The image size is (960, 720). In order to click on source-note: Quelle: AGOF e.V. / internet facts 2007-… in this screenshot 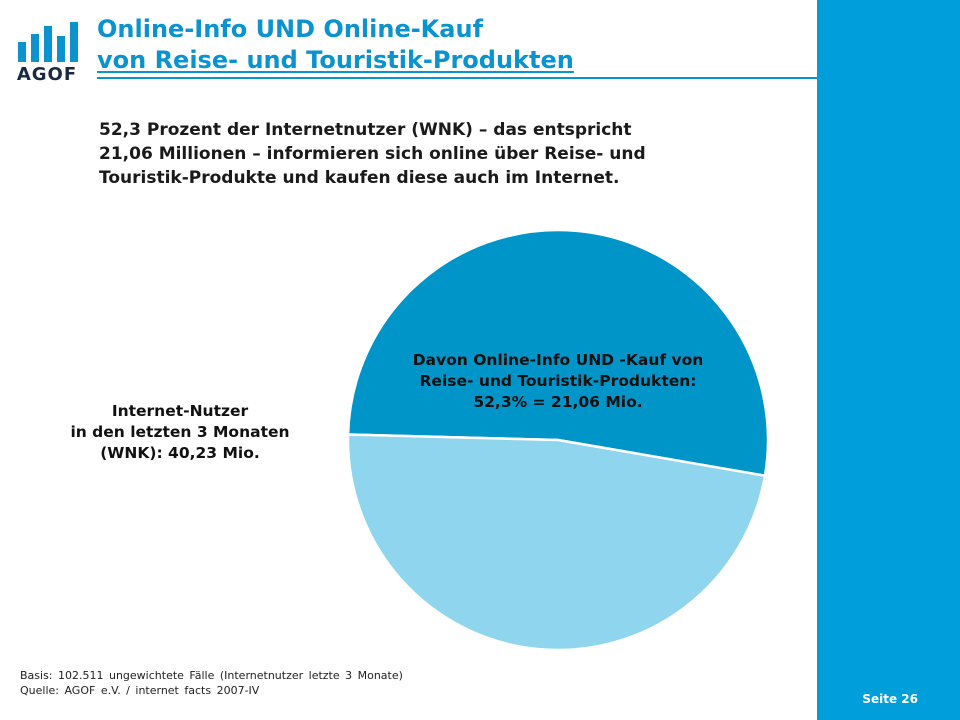, I will do `click(140, 690)`.